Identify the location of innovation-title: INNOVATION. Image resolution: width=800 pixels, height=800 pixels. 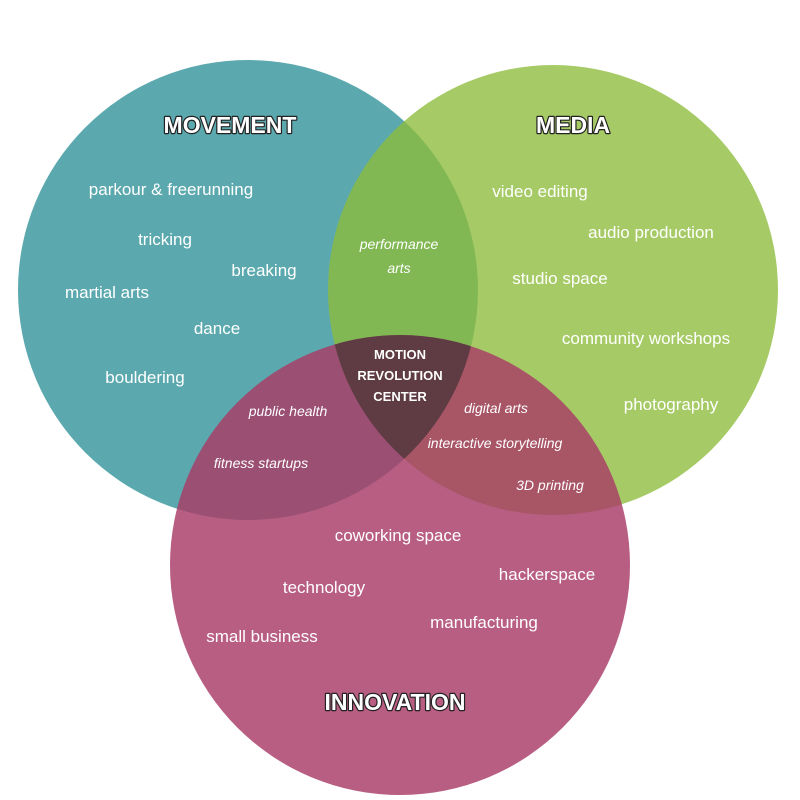
(395, 702).